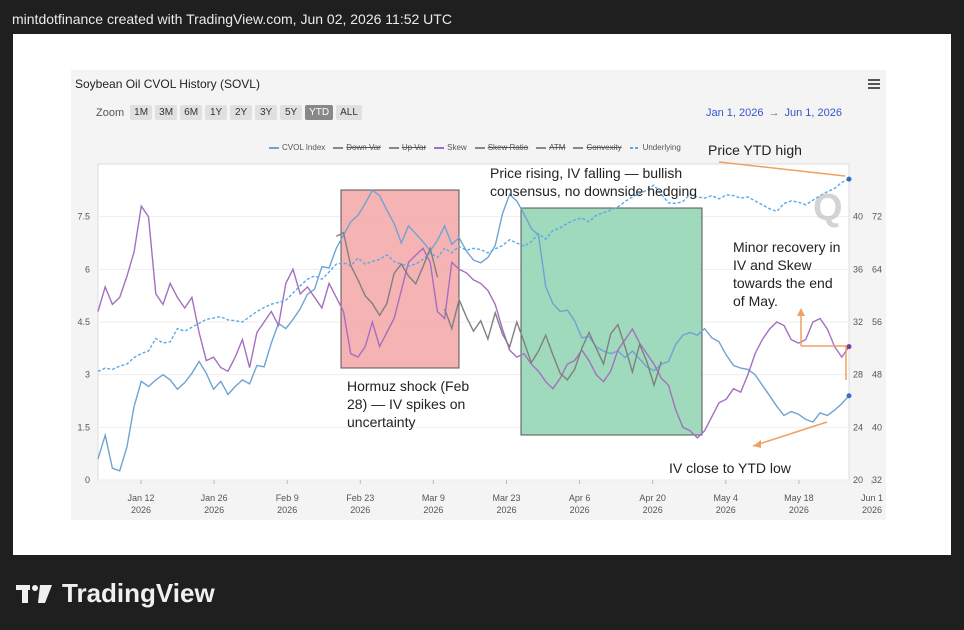  What do you see at coordinates (304, 147) in the screenshot?
I see `legend-label: CVOL Index` at bounding box center [304, 147].